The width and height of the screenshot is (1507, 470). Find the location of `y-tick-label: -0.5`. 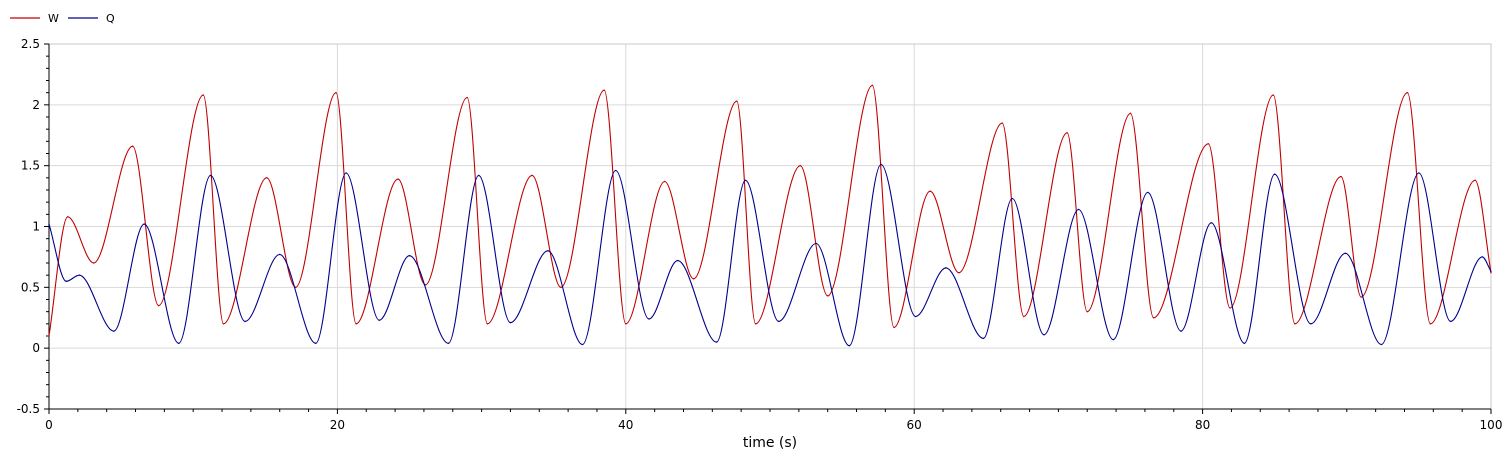

y-tick-label: -0.5 is located at coordinates (28, 409).